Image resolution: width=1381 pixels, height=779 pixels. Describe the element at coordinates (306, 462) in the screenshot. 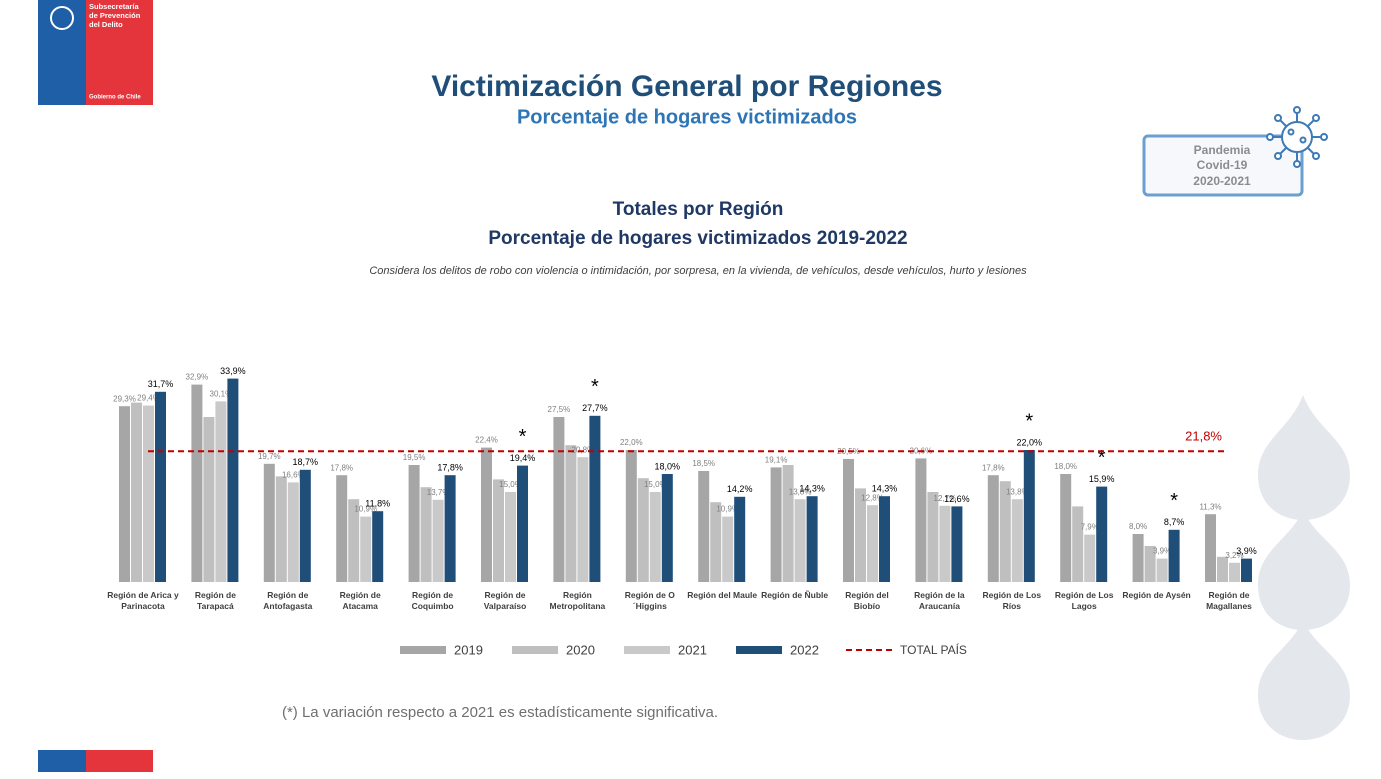

I see `value-label: 18,7%` at that location.